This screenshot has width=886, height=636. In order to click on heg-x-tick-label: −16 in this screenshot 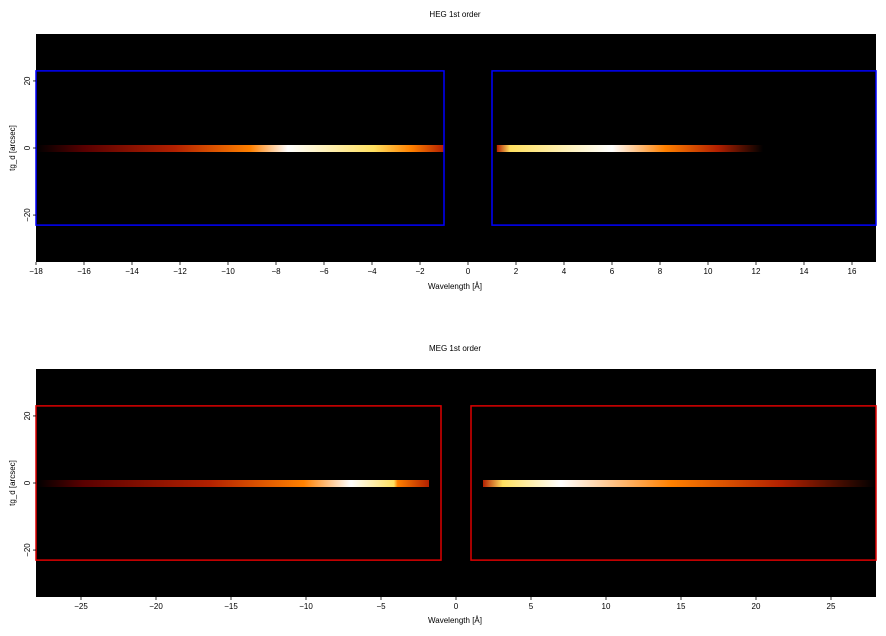, I will do `click(84, 271)`.